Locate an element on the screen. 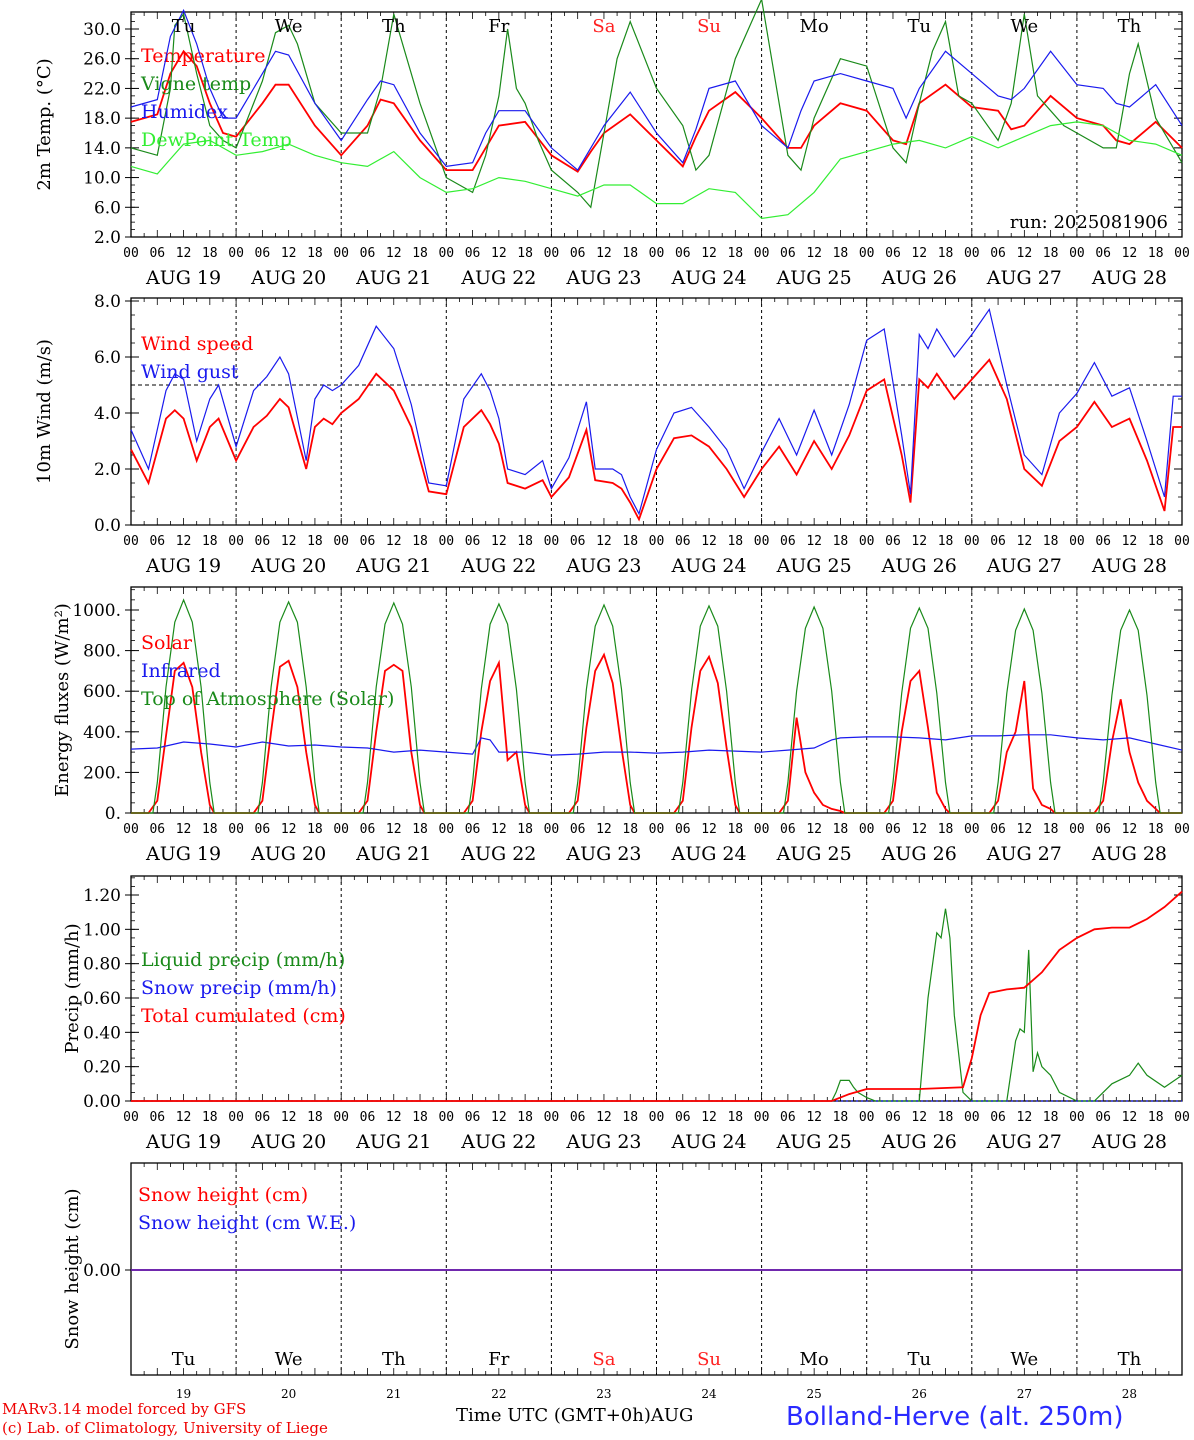 The height and width of the screenshot is (1440, 1194). y-tick-label: 600. is located at coordinates (102, 692).